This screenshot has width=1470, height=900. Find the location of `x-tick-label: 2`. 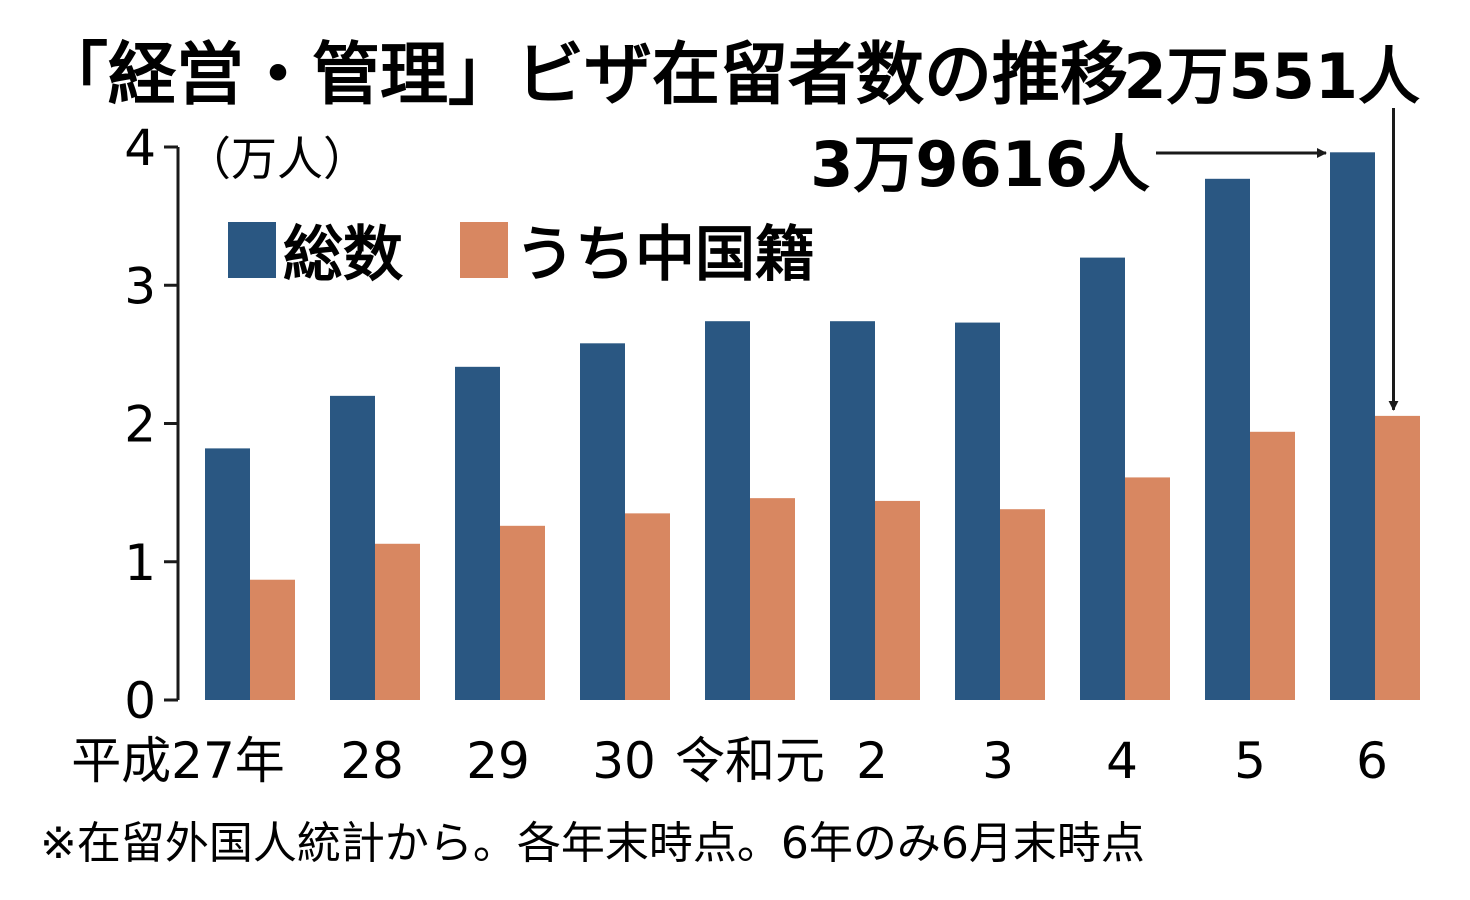

x-tick-label: 2 is located at coordinates (872, 761).